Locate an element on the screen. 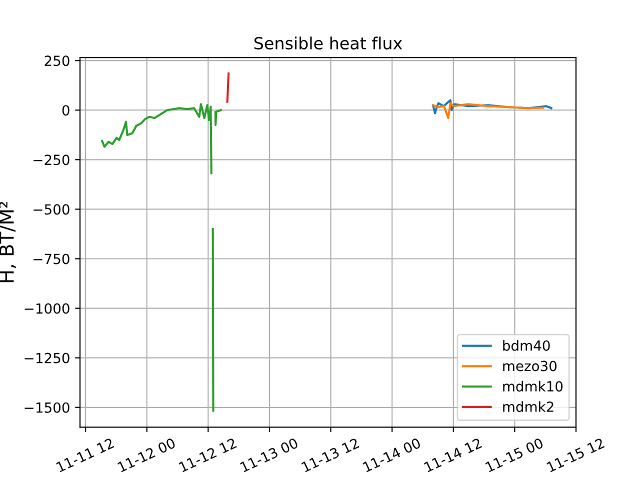 The height and width of the screenshot is (480, 640). y-tick-label: 250 is located at coordinates (57, 61).